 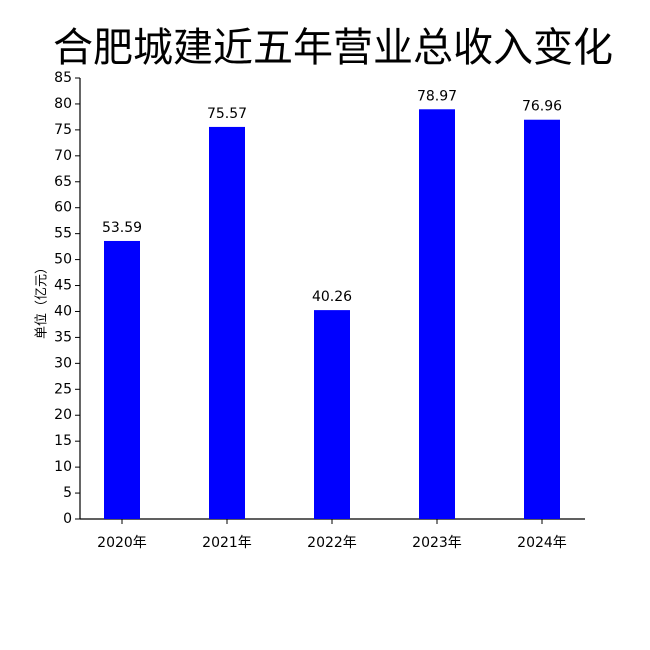 What do you see at coordinates (63, 208) in the screenshot?
I see `y-tick-label: 60` at bounding box center [63, 208].